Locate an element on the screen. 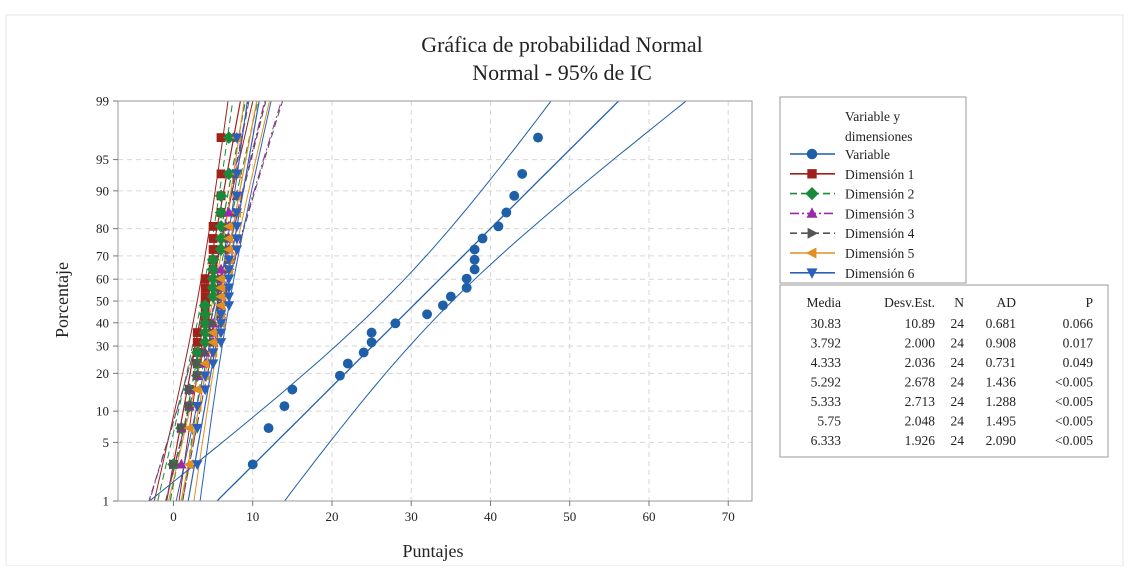 This screenshot has height=571, width=1129. stats-cell: 0.066 is located at coordinates (1078, 323).